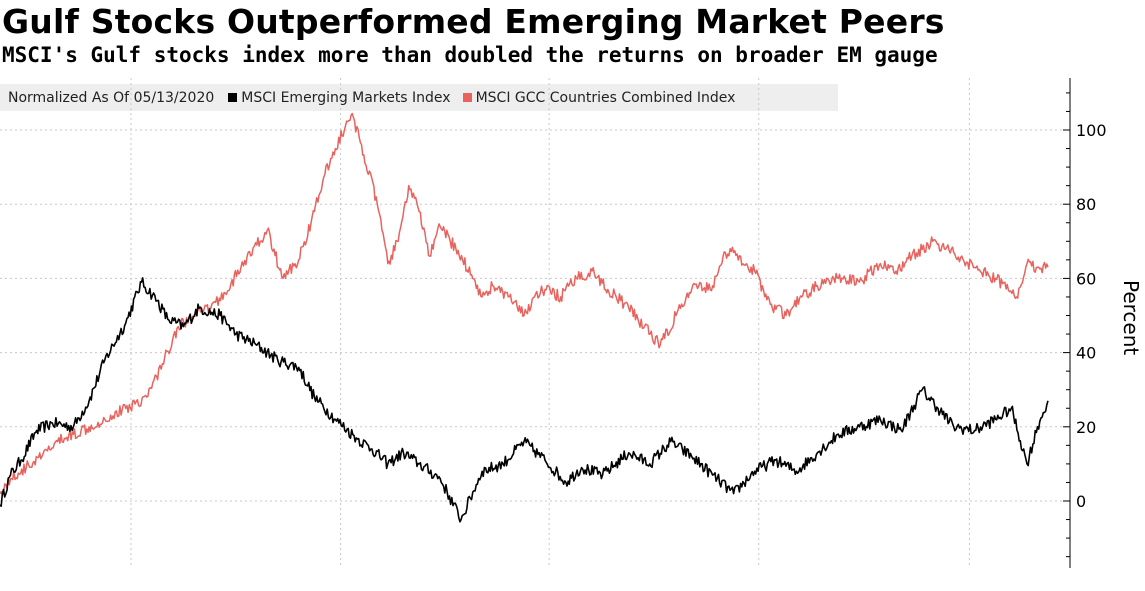 The height and width of the screenshot is (591, 1145). I want to click on y-tick-label-100: 100, so click(1091, 130).